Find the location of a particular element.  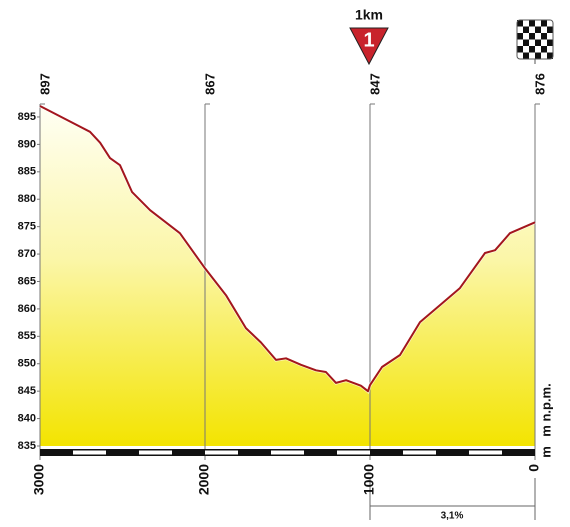

checkpoint-label: 876 is located at coordinates (539, 84).